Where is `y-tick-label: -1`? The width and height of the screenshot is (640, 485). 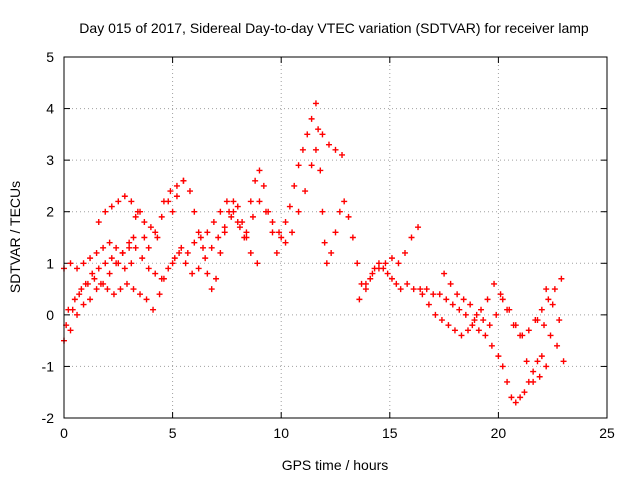 y-tick-label: -1 is located at coordinates (48, 366).